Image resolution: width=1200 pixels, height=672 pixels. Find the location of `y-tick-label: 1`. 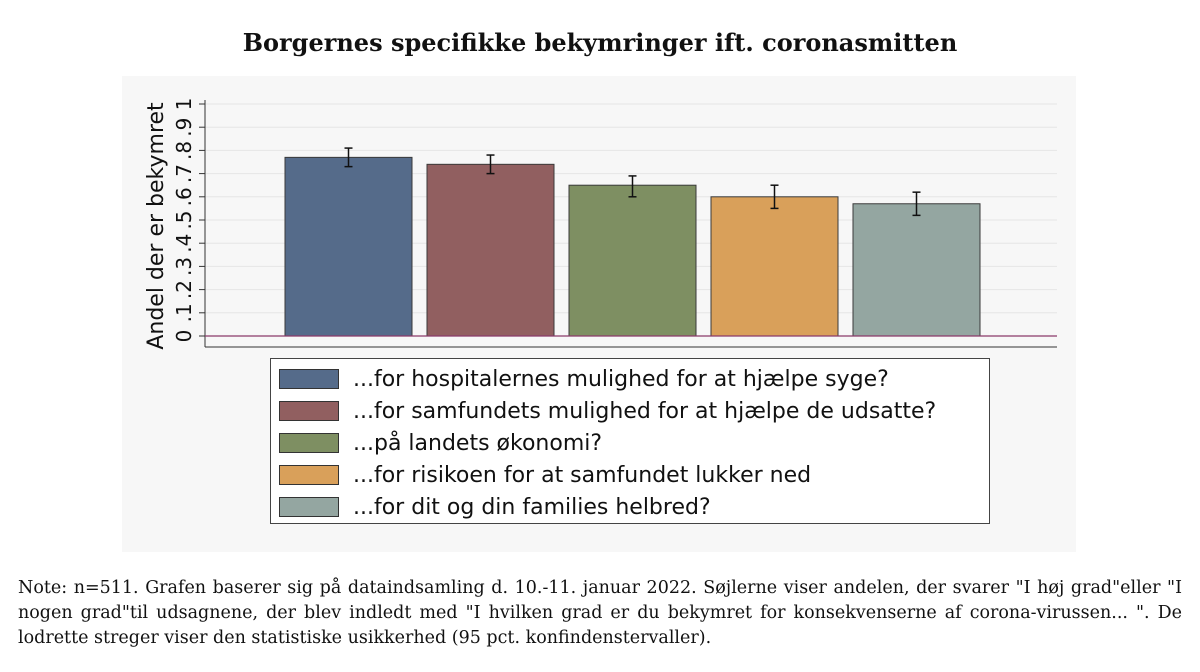

y-tick-label: 1 is located at coordinates (184, 104).